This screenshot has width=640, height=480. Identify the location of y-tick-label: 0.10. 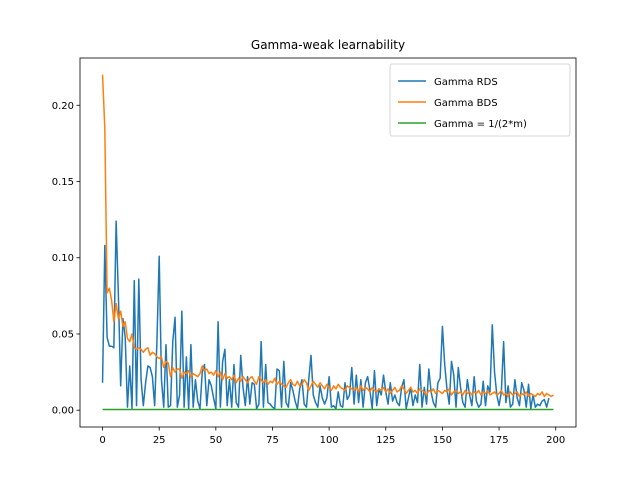
(63, 258).